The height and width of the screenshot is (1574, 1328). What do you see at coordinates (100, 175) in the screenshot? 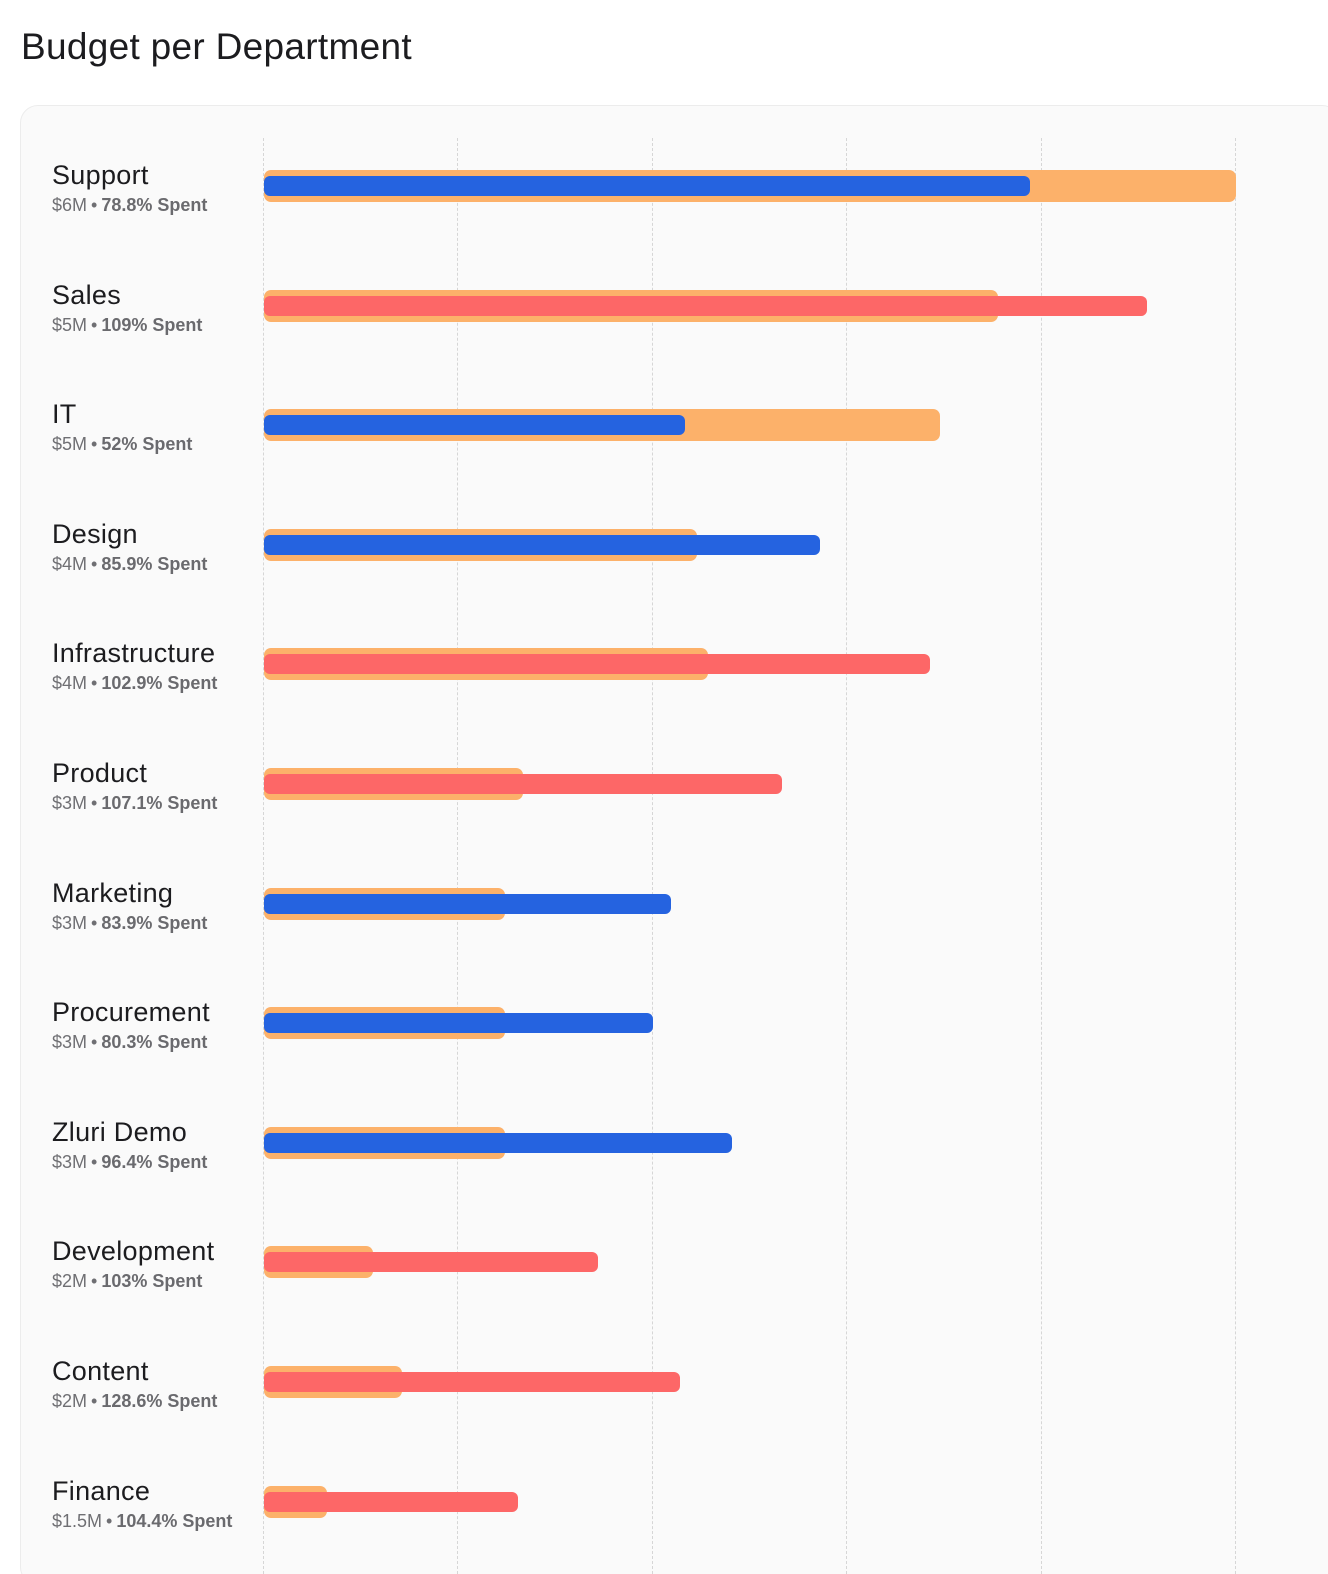
I see `department-name: Support` at bounding box center [100, 175].